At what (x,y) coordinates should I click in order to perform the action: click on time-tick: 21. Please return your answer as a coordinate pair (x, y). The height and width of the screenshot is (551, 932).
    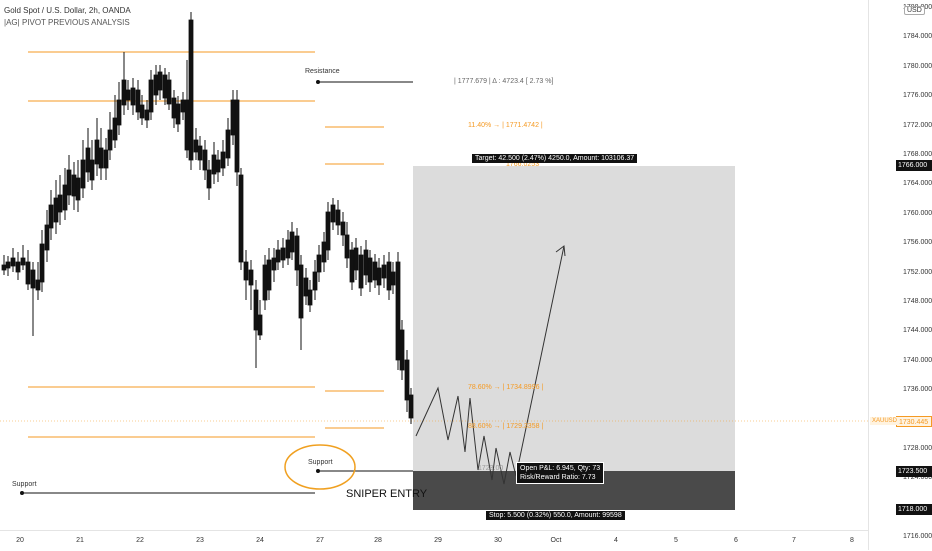
    Looking at the image, I should click on (80, 540).